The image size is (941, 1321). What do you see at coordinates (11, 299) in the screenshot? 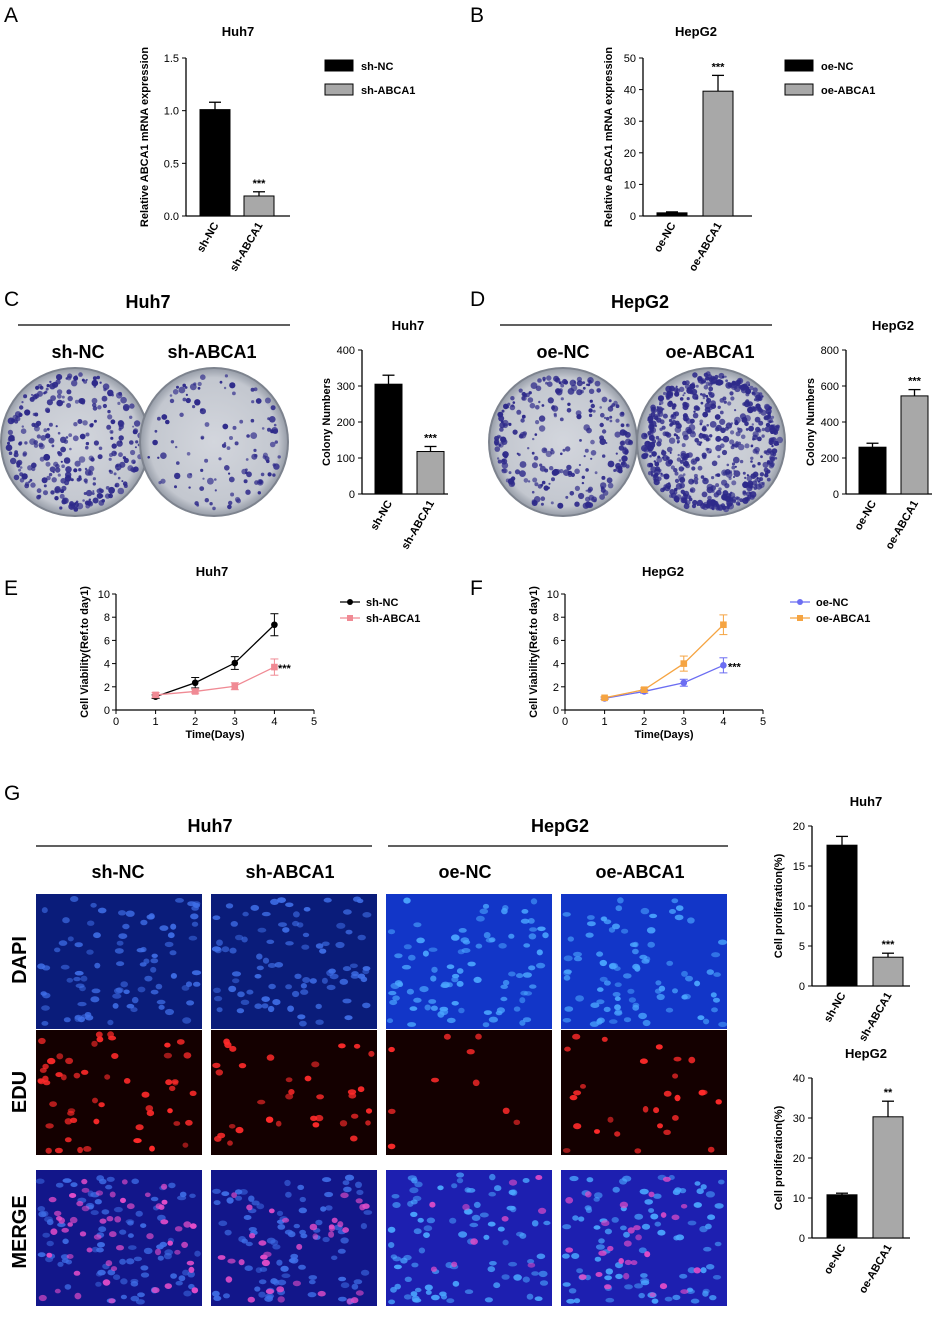
I see `panel-label-c: C` at bounding box center [11, 299].